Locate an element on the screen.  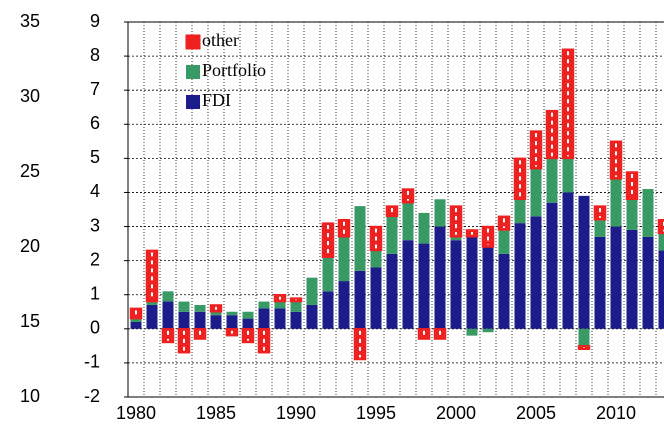
y-tick-label: 1 is located at coordinates (95, 293).